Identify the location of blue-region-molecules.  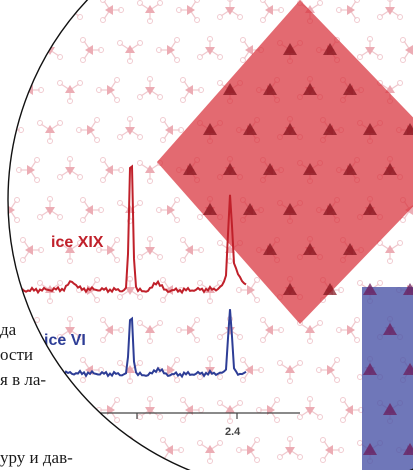
(388, 369).